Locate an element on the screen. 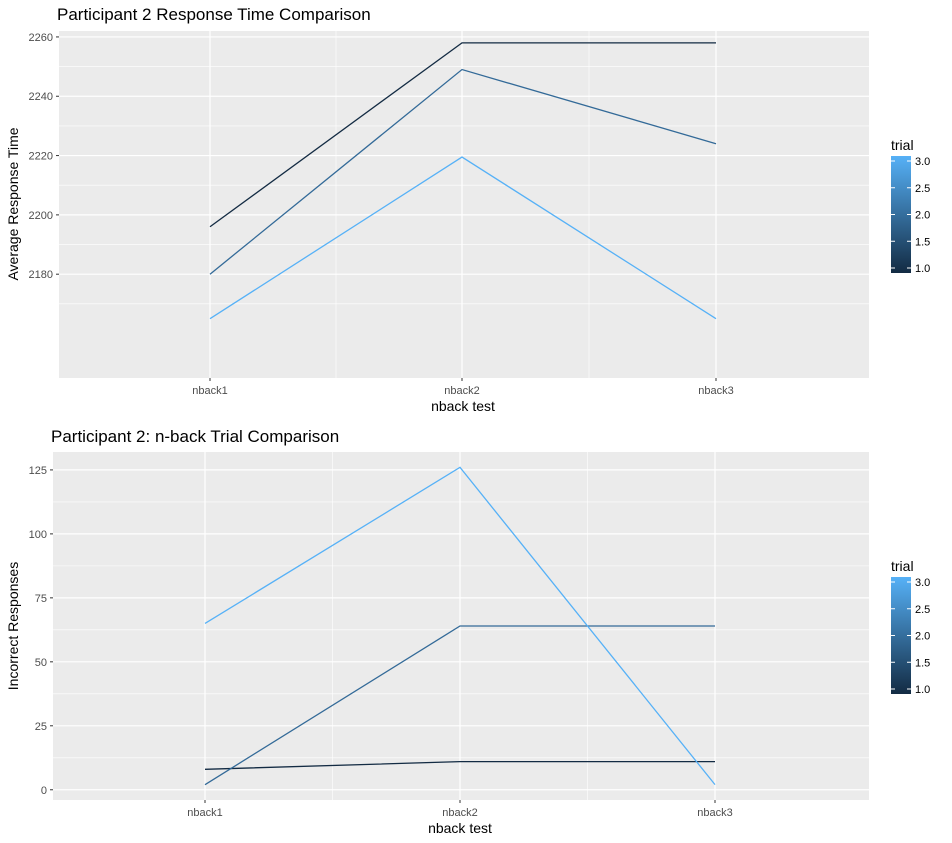 Image resolution: width=952 pixels, height=843 pixels. chart-2-legend-colorbar is located at coordinates (901, 635).